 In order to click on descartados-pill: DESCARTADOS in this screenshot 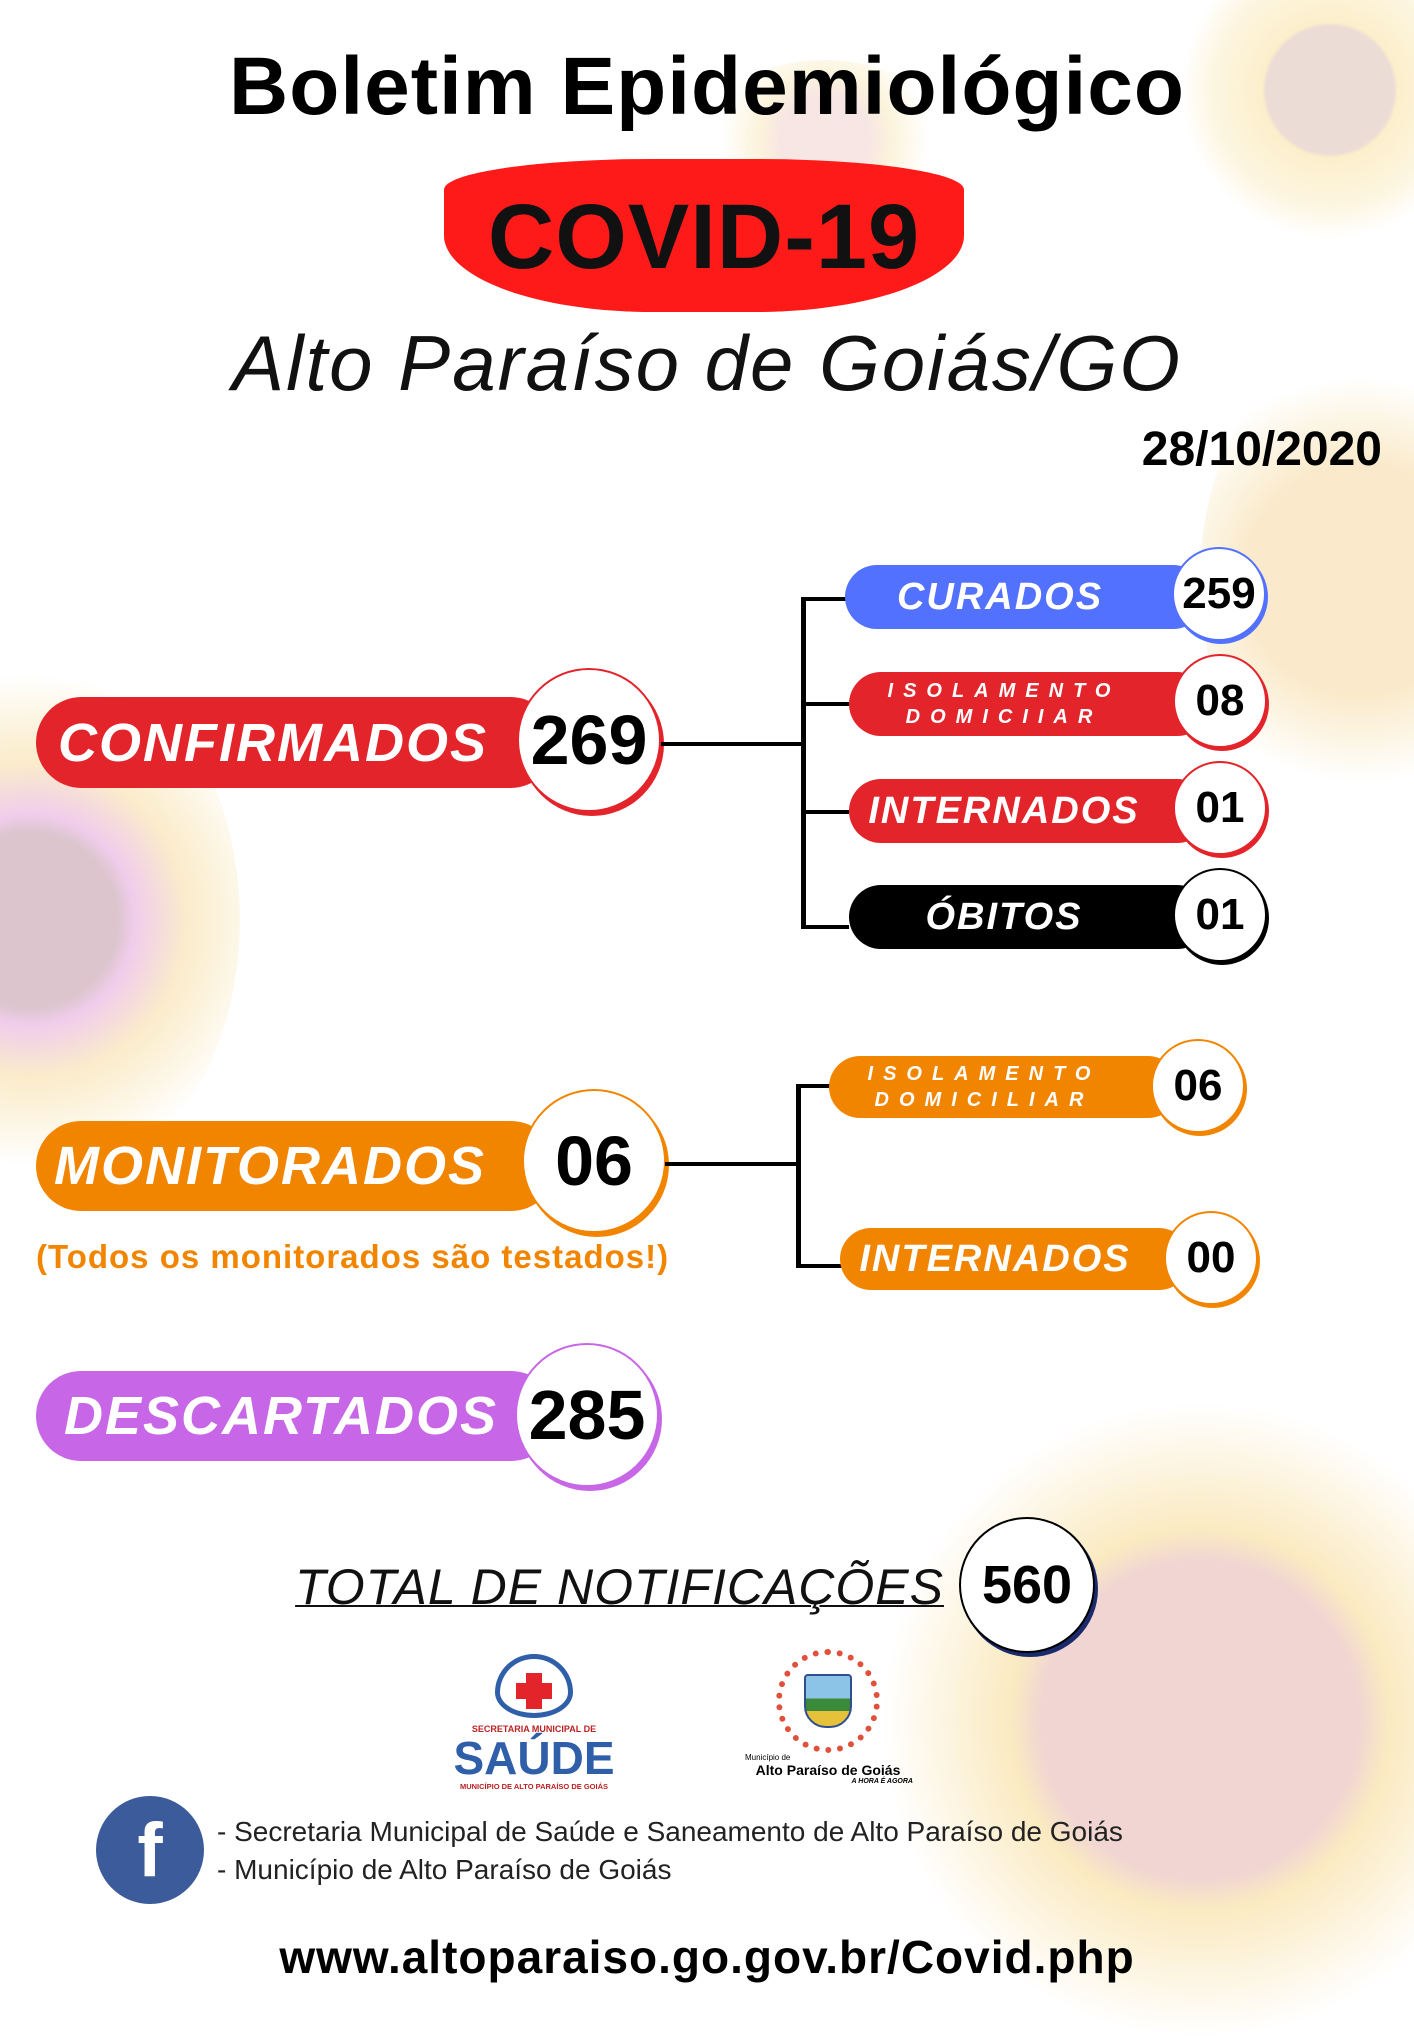, I will do `click(296, 1416)`.